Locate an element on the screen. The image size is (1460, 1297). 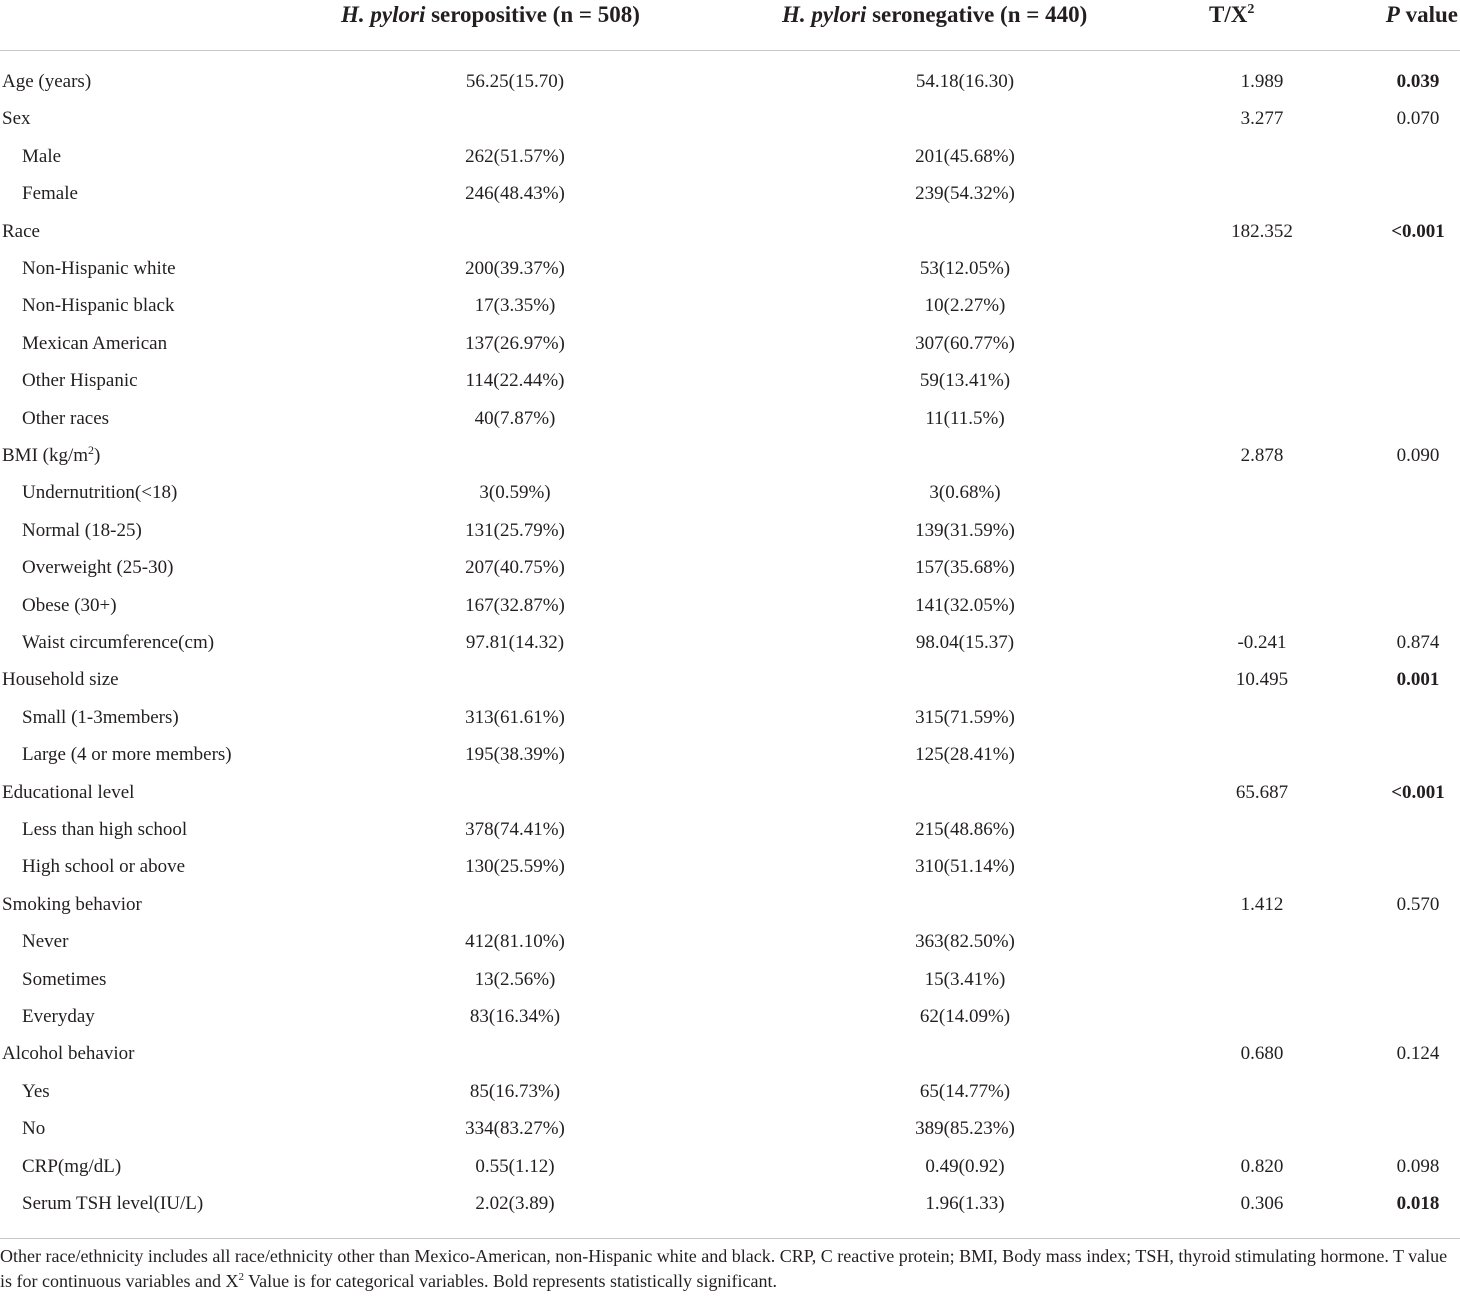
row-label: No is located at coordinates (34, 1129).